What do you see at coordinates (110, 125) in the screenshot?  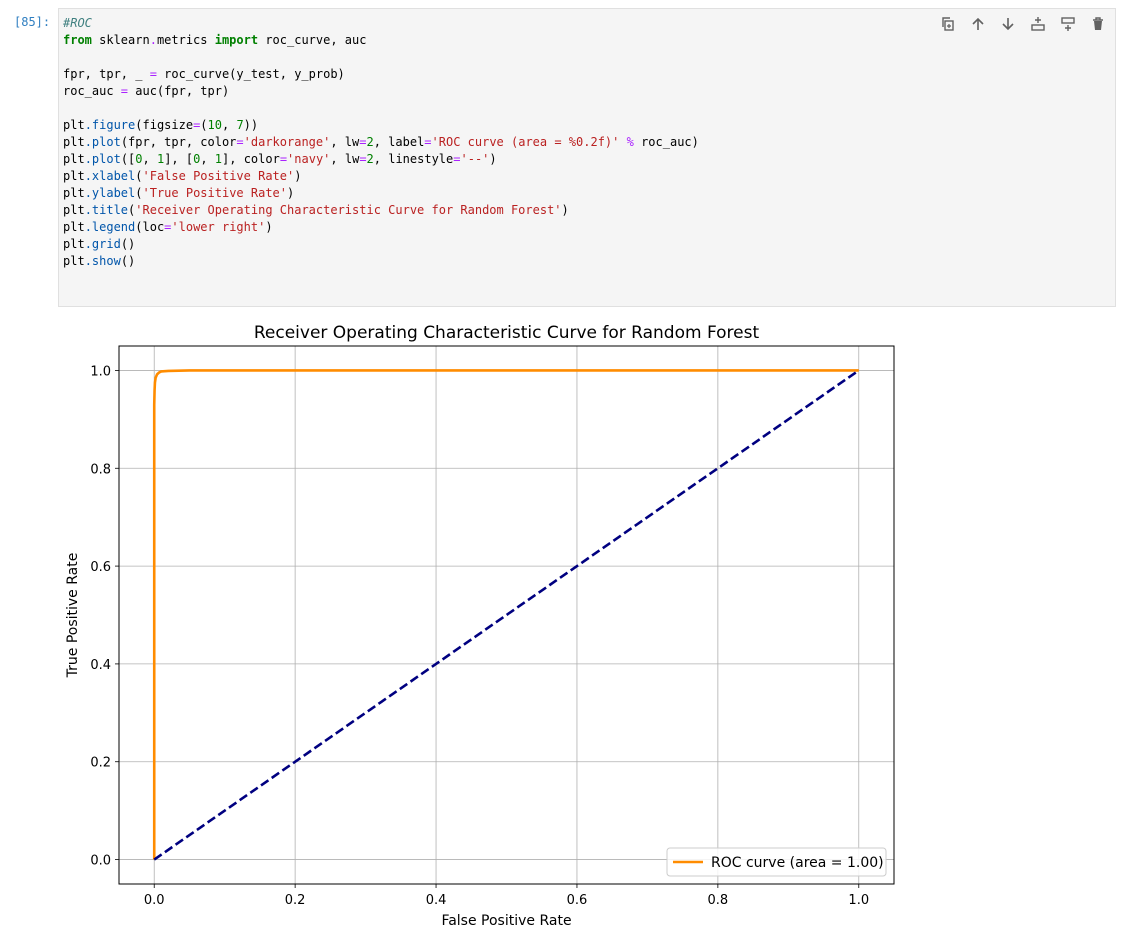 I see `code-token: .figure` at bounding box center [110, 125].